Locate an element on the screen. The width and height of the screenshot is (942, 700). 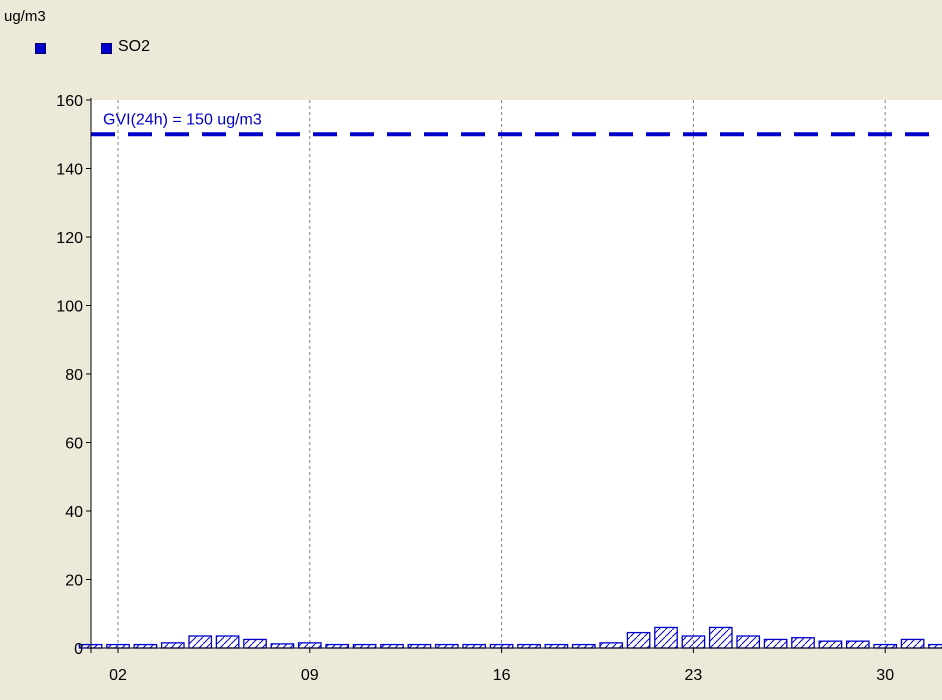
y-axis-unit-label: ug/m3 is located at coordinates (25, 16).